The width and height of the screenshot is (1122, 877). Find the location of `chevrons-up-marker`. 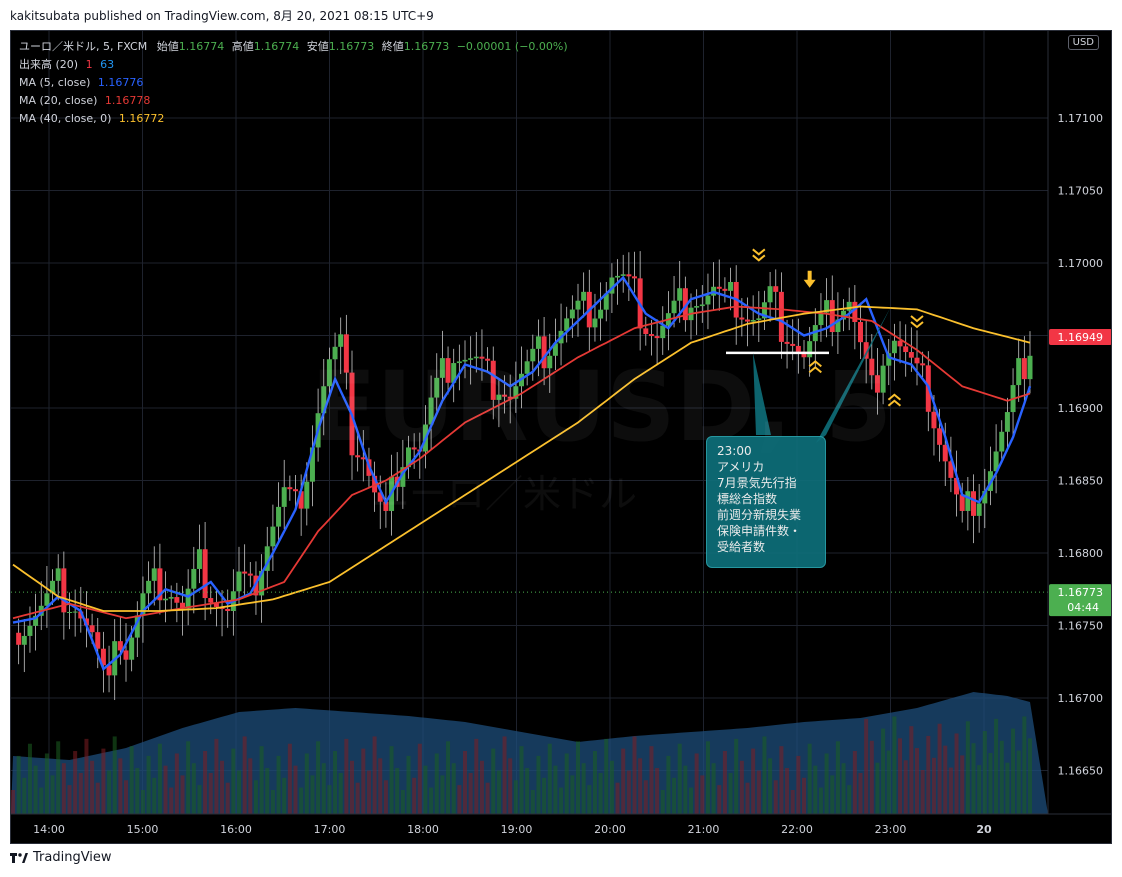

chevrons-up-marker is located at coordinates (894, 400).